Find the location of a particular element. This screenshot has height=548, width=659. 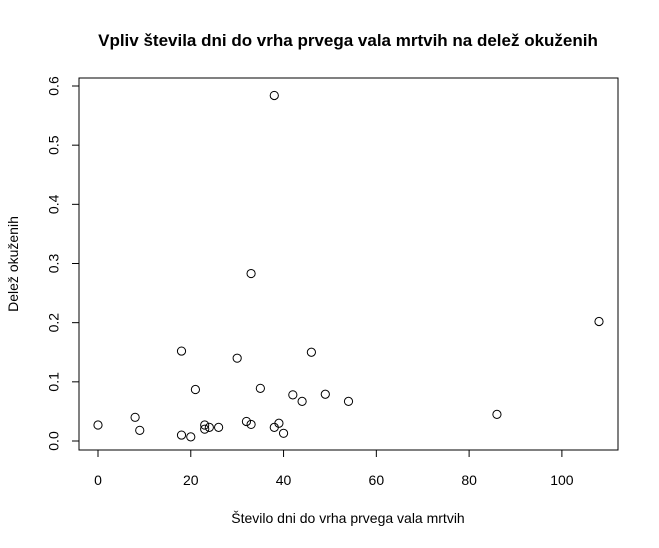

y-tick-label: 0.2 is located at coordinates (54, 323).